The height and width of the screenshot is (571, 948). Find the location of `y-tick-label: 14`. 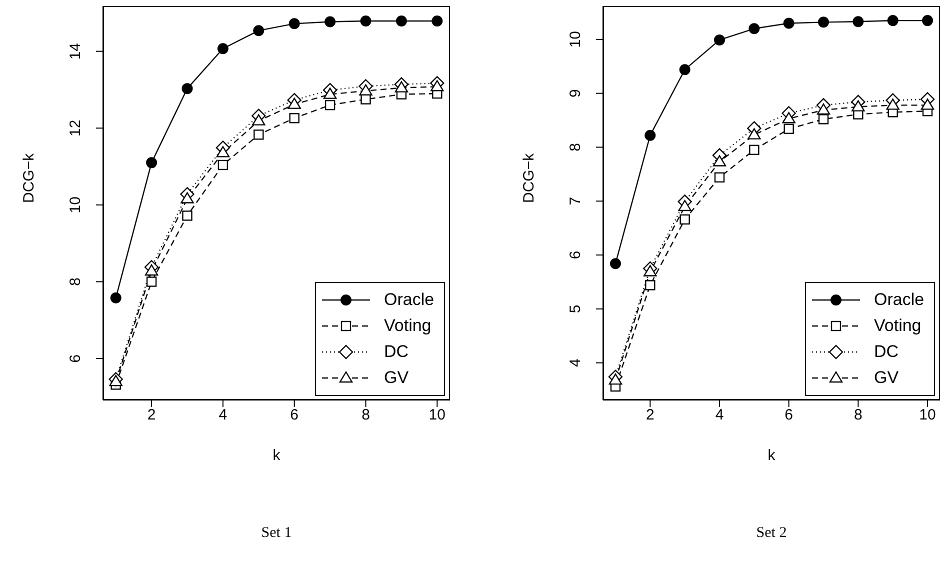

y-tick-label: 14 is located at coordinates (75, 51).